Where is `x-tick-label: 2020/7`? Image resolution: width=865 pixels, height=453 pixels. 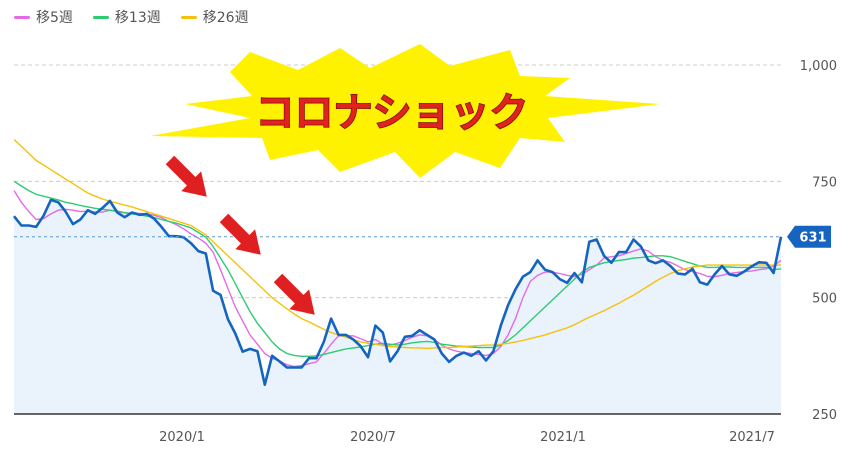
x-tick-label: 2020/7 is located at coordinates (373, 437).